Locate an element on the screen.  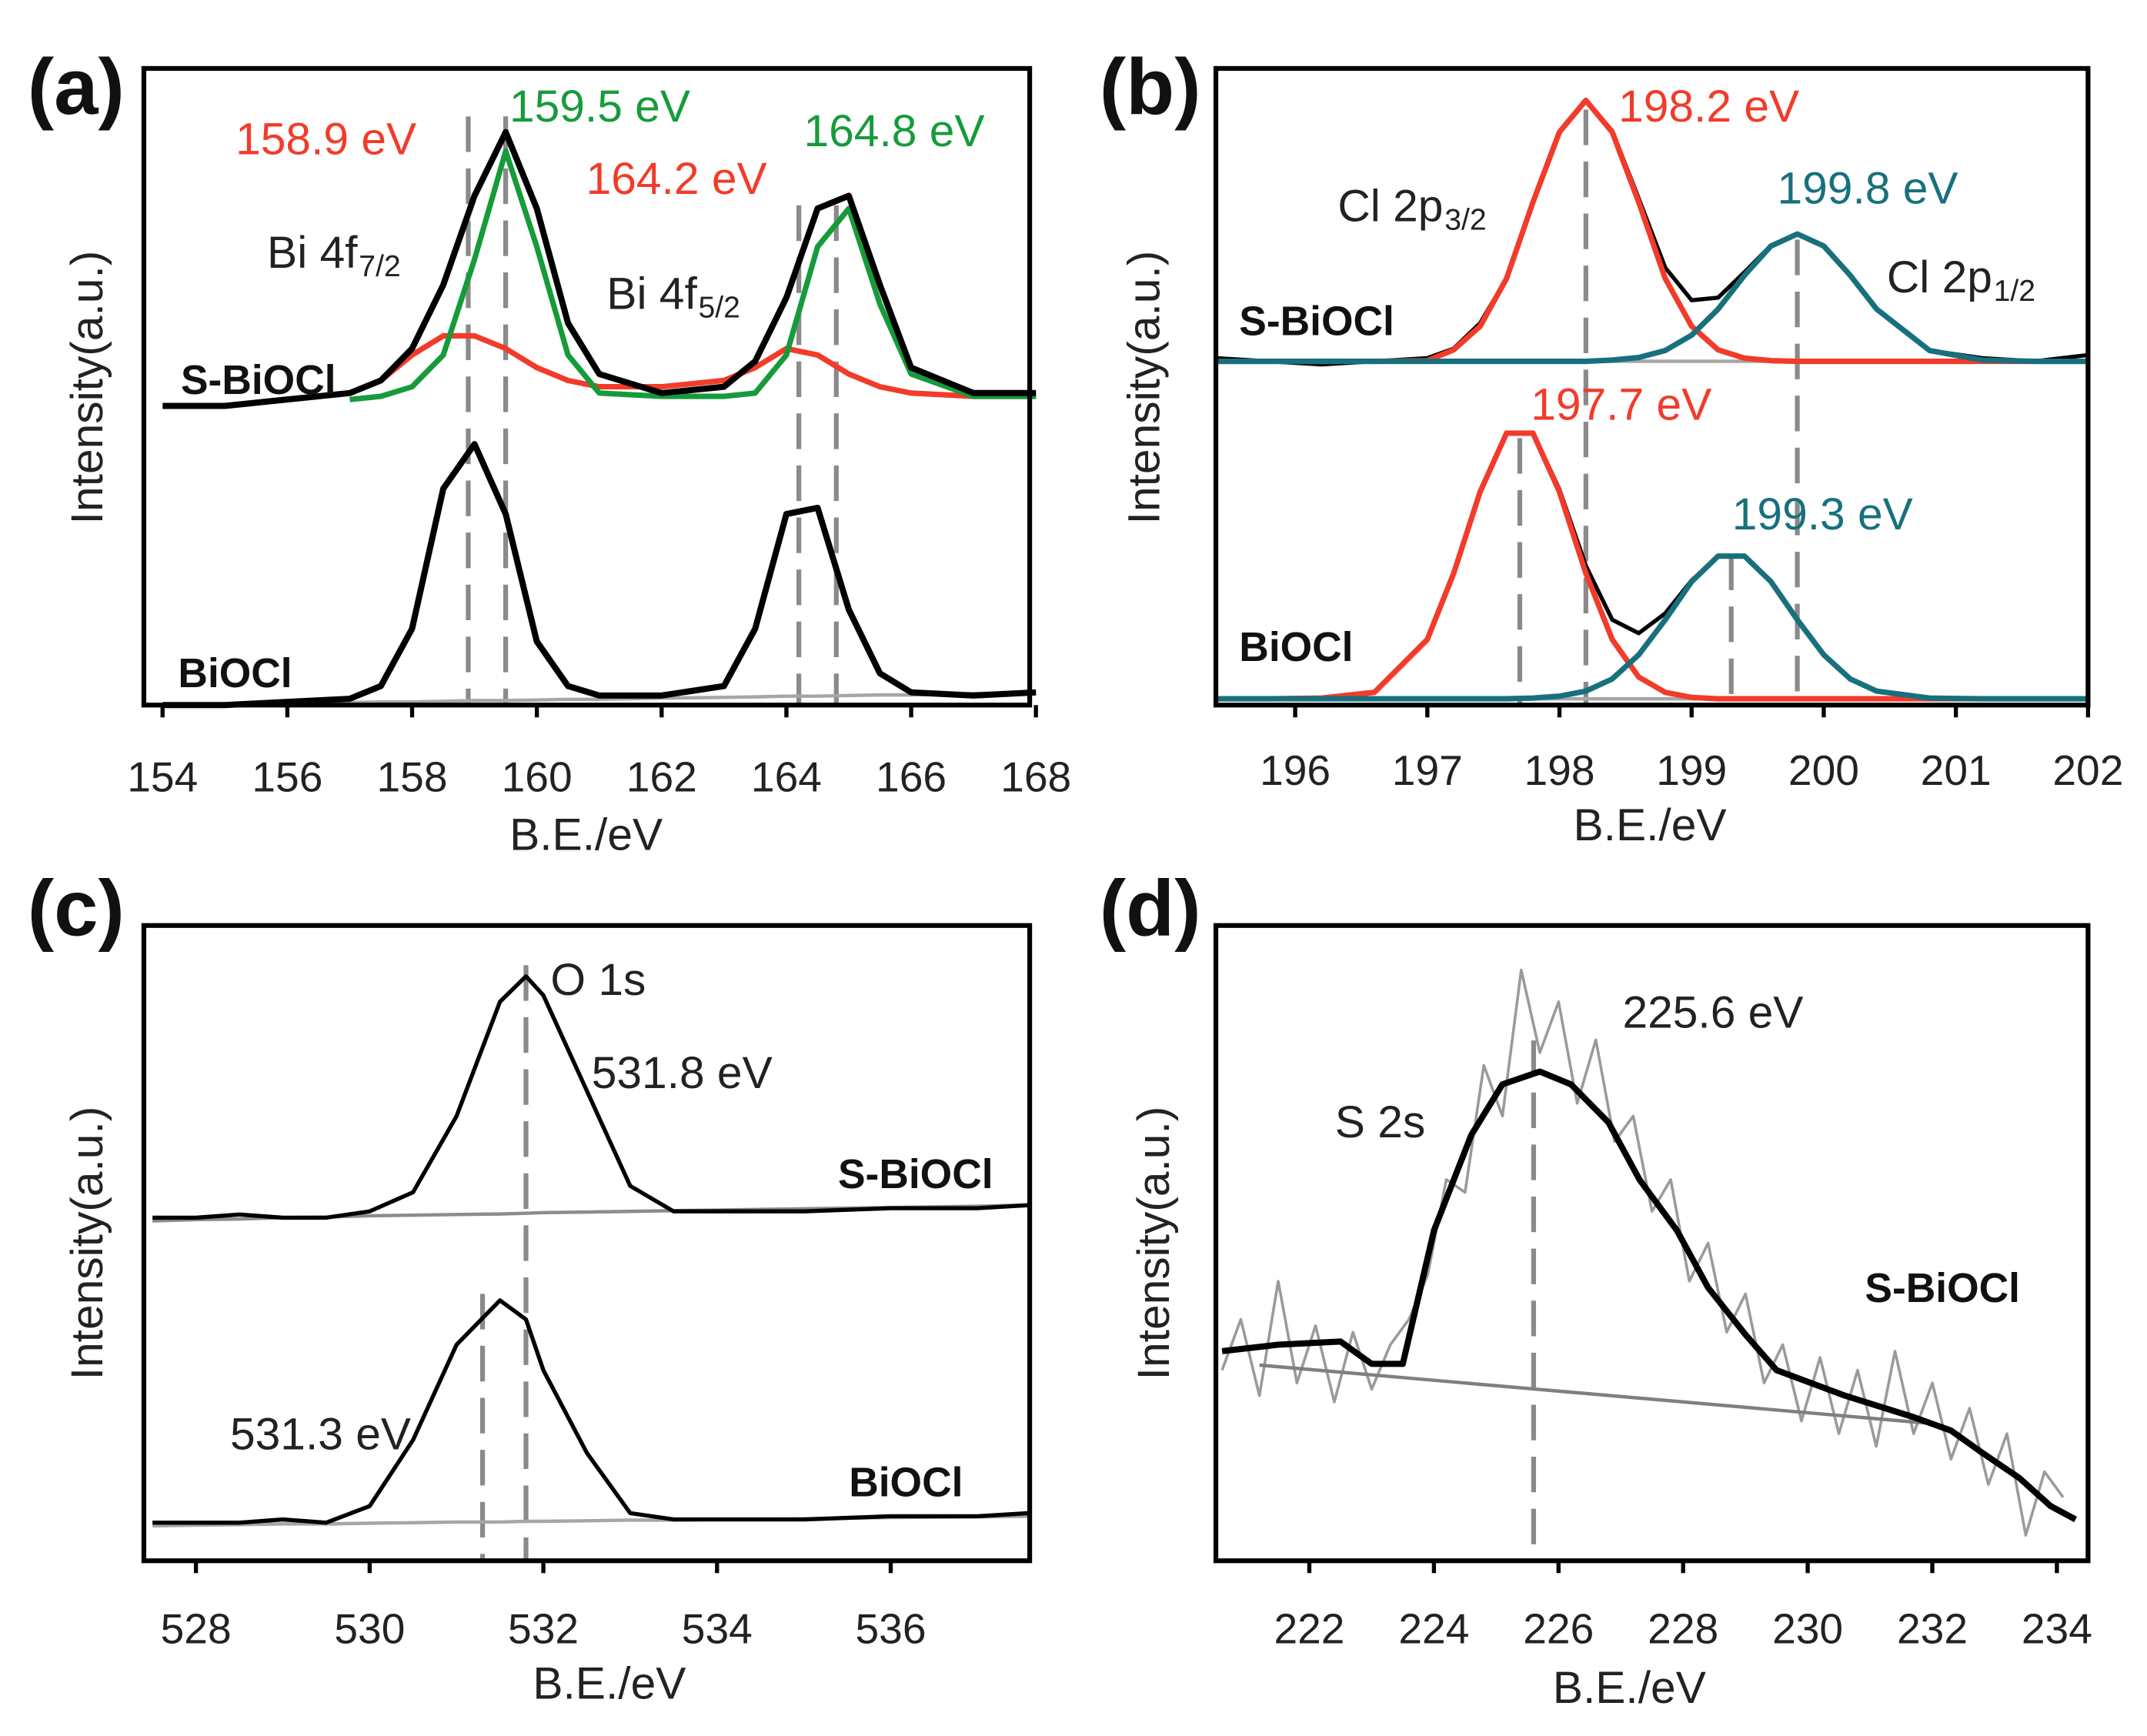
x-tick-label: 232 is located at coordinates (1933, 1628).